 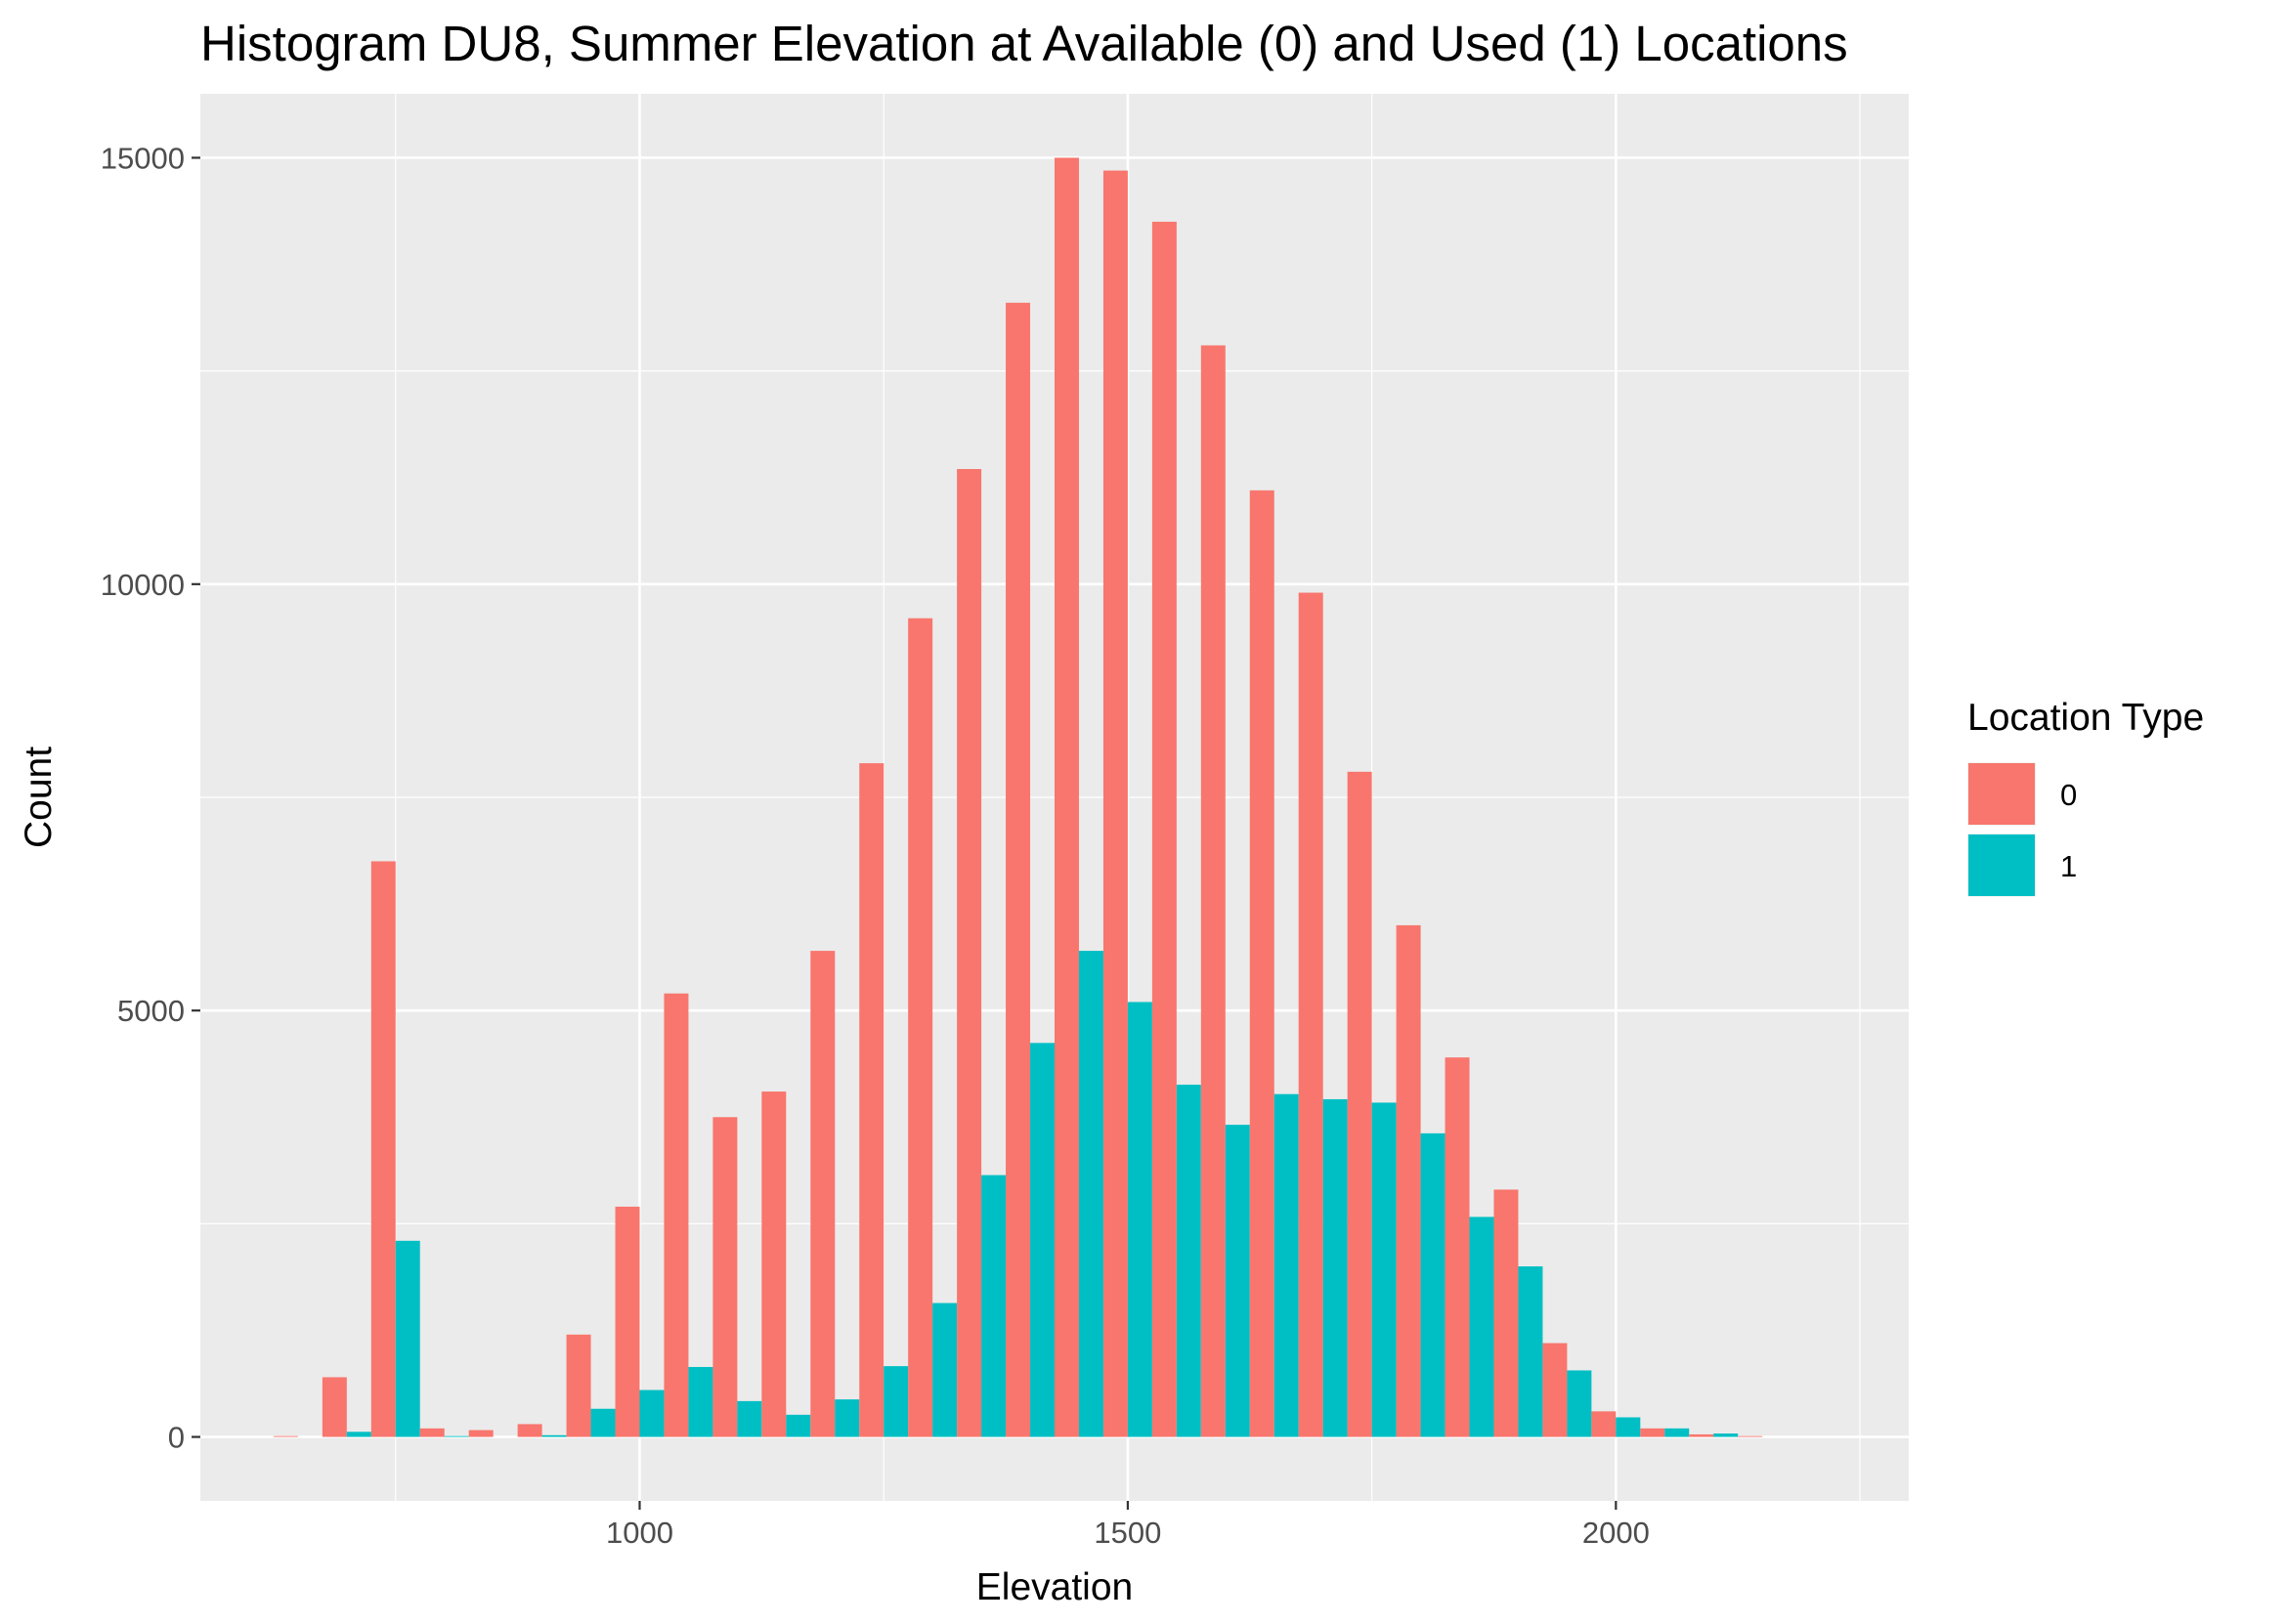 What do you see at coordinates (39, 798) in the screenshot?
I see `y-axis-title: Count` at bounding box center [39, 798].